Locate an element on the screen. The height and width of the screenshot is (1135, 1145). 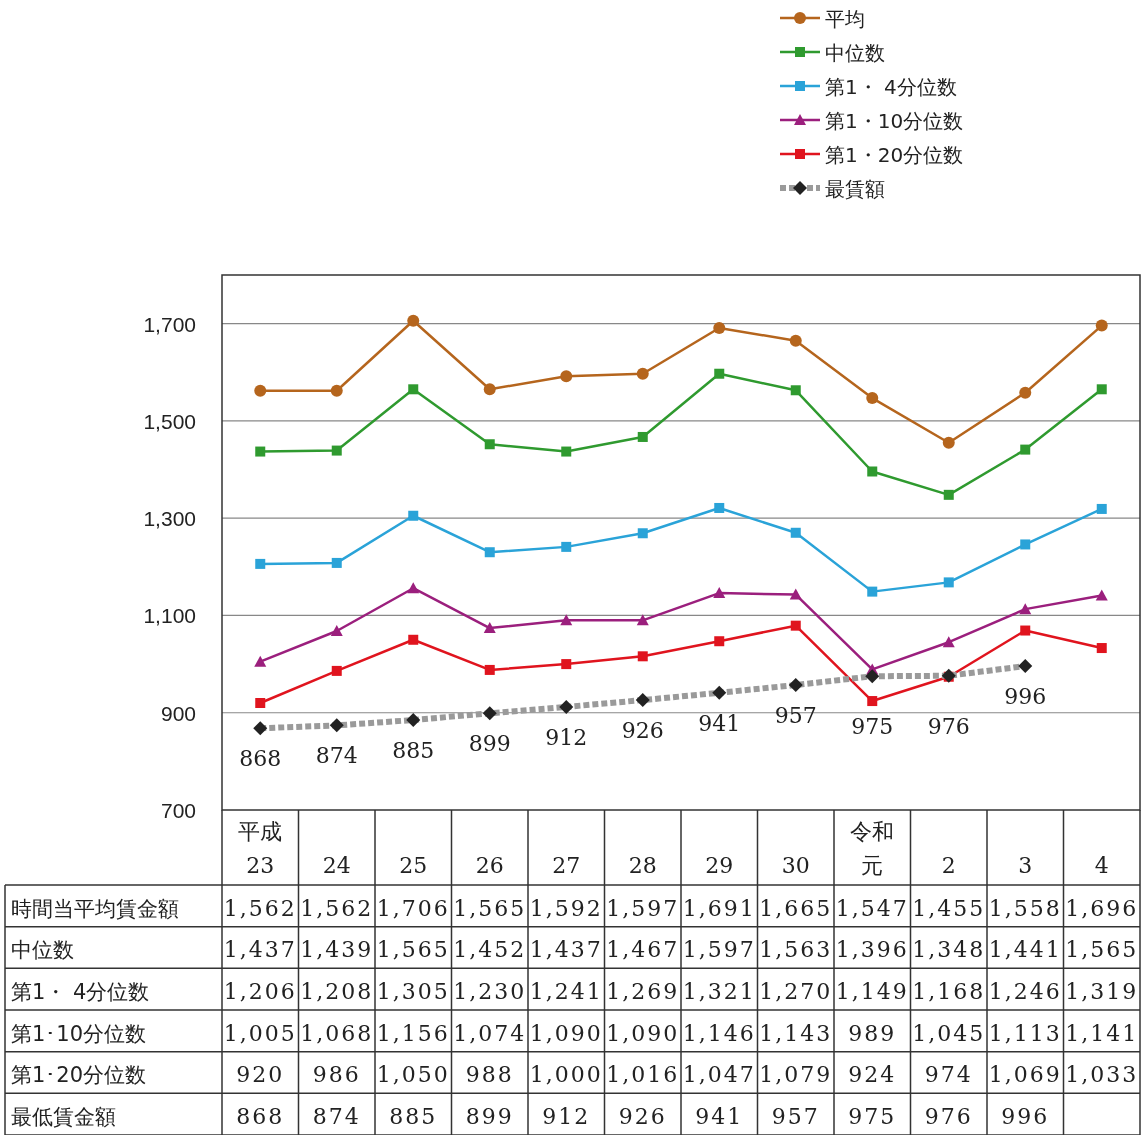
data-label: 1,269 is located at coordinates (643, 991).